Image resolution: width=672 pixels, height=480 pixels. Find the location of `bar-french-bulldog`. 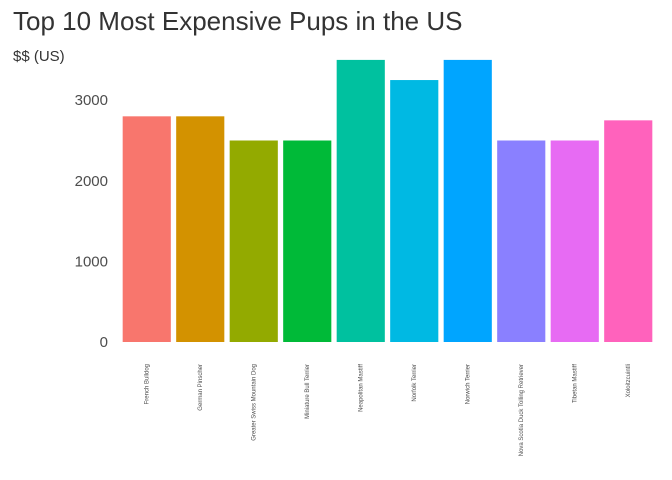

bar-french-bulldog is located at coordinates (146, 229).